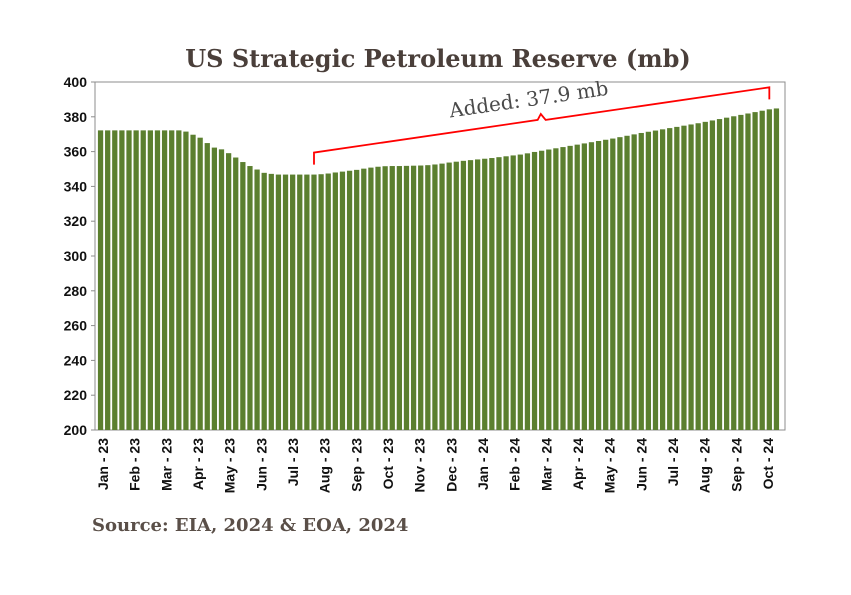 This screenshot has width=851, height=595. I want to click on y-tick-label: 320, so click(76, 221).